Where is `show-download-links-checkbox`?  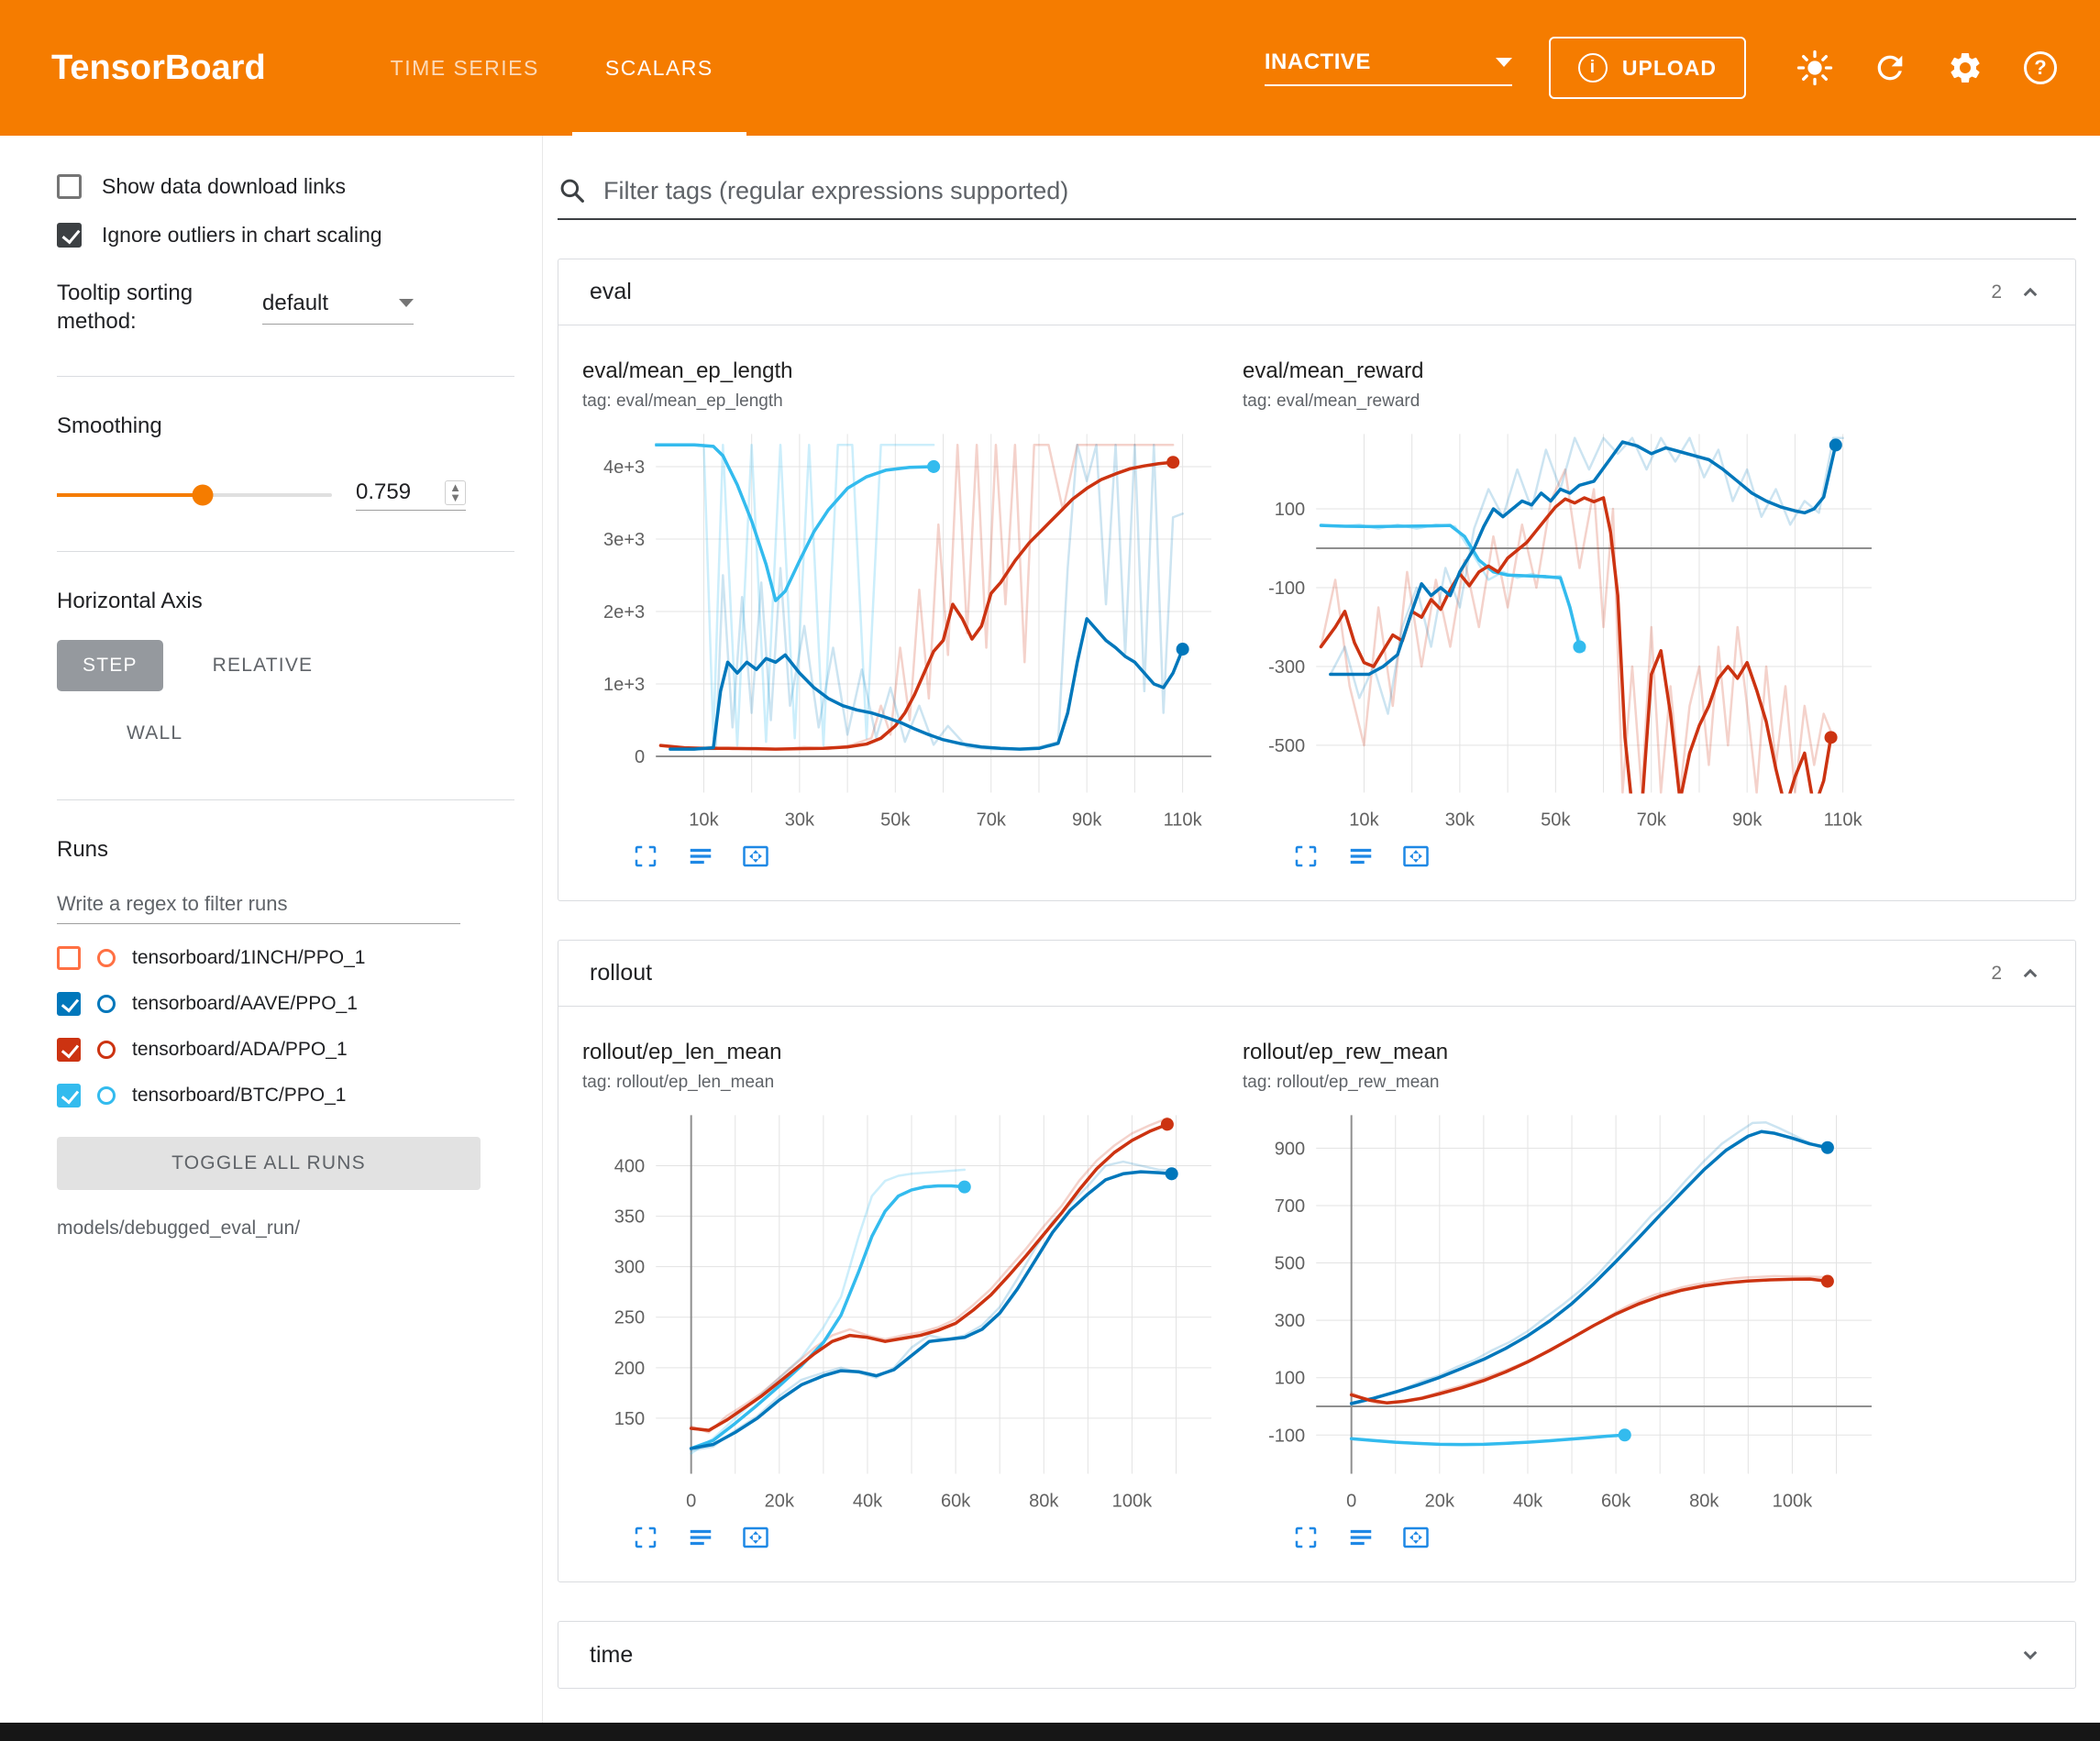
show-download-links-checkbox is located at coordinates (69, 187).